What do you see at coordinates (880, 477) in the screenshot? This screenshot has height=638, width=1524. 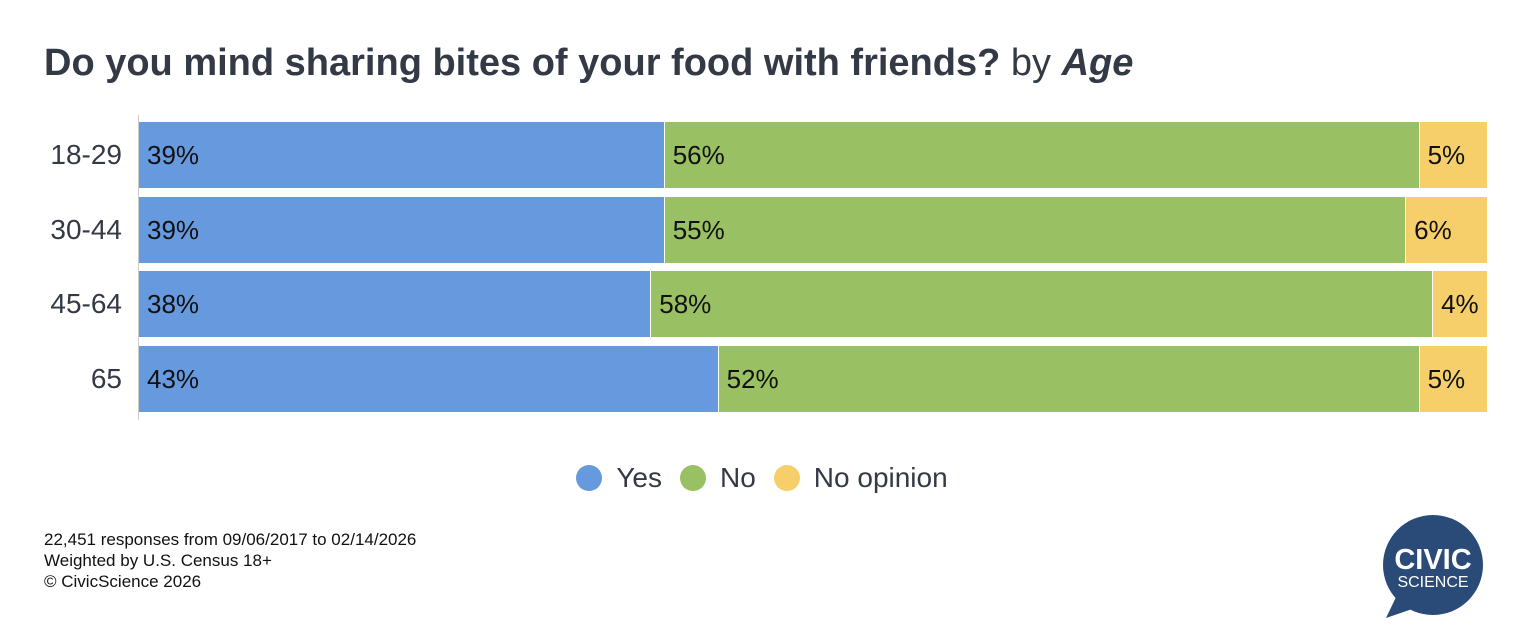 I see `legend-label: No opinion` at bounding box center [880, 477].